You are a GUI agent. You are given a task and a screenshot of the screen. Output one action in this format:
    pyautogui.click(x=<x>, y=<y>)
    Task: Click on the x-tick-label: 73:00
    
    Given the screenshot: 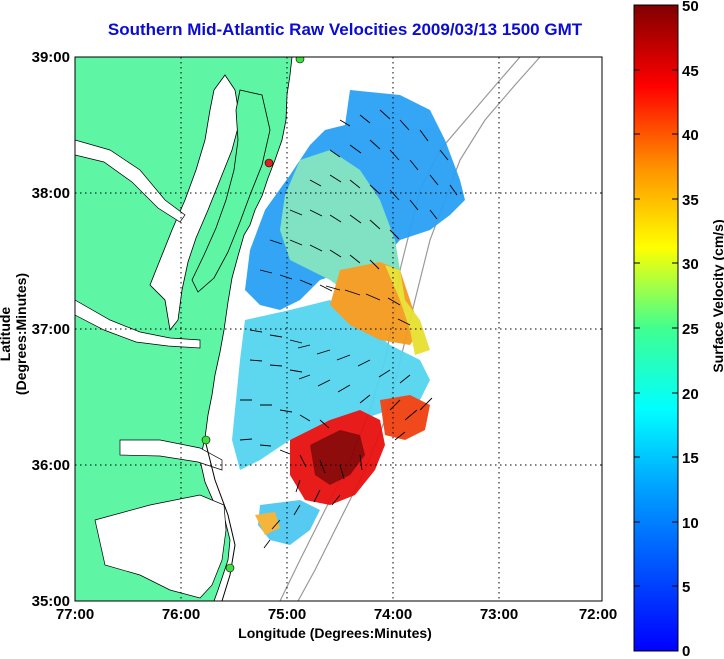 What is the action you would take?
    pyautogui.click(x=499, y=614)
    